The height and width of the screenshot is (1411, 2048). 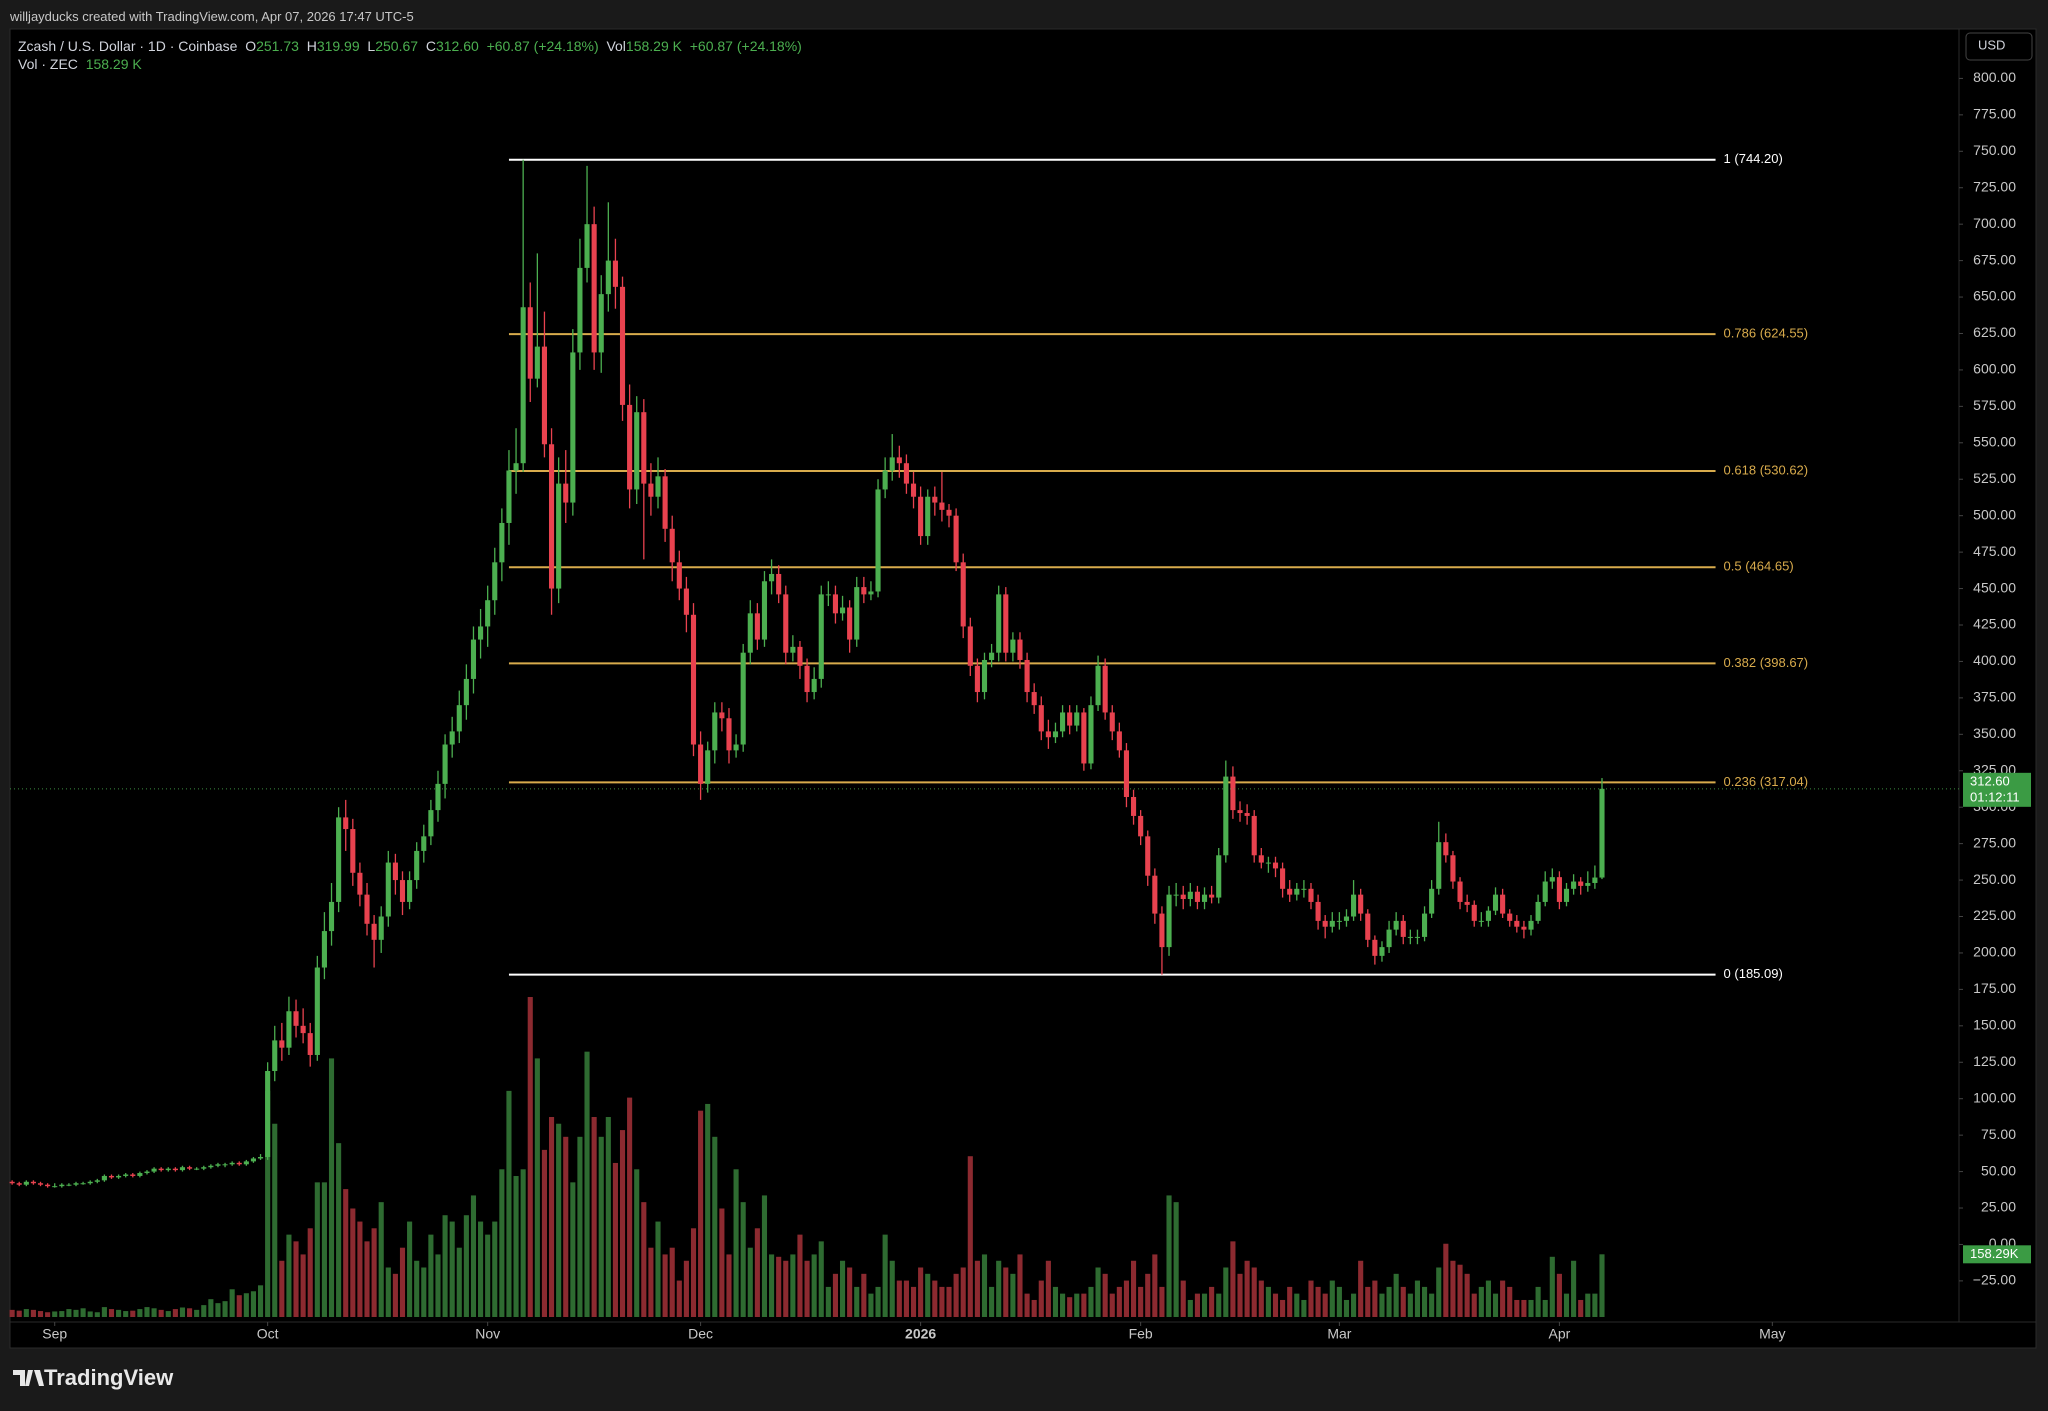 What do you see at coordinates (1766, 662) in the screenshot?
I see `fib-label: 0.382 (398.67)` at bounding box center [1766, 662].